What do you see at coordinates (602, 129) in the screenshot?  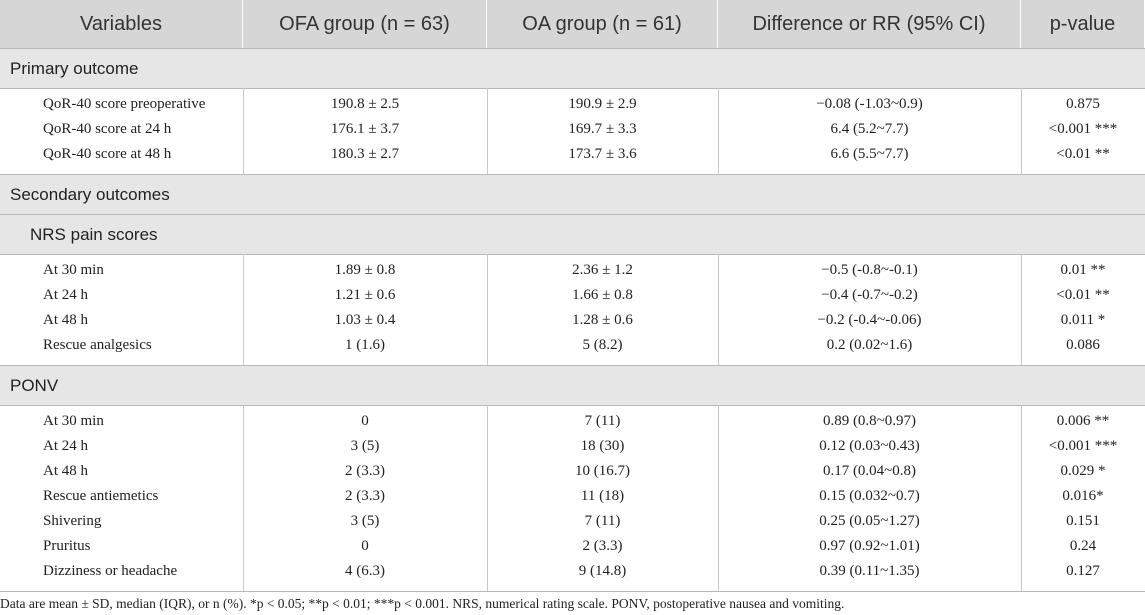 I see `table-cell: 169.7 ± 3.3` at bounding box center [602, 129].